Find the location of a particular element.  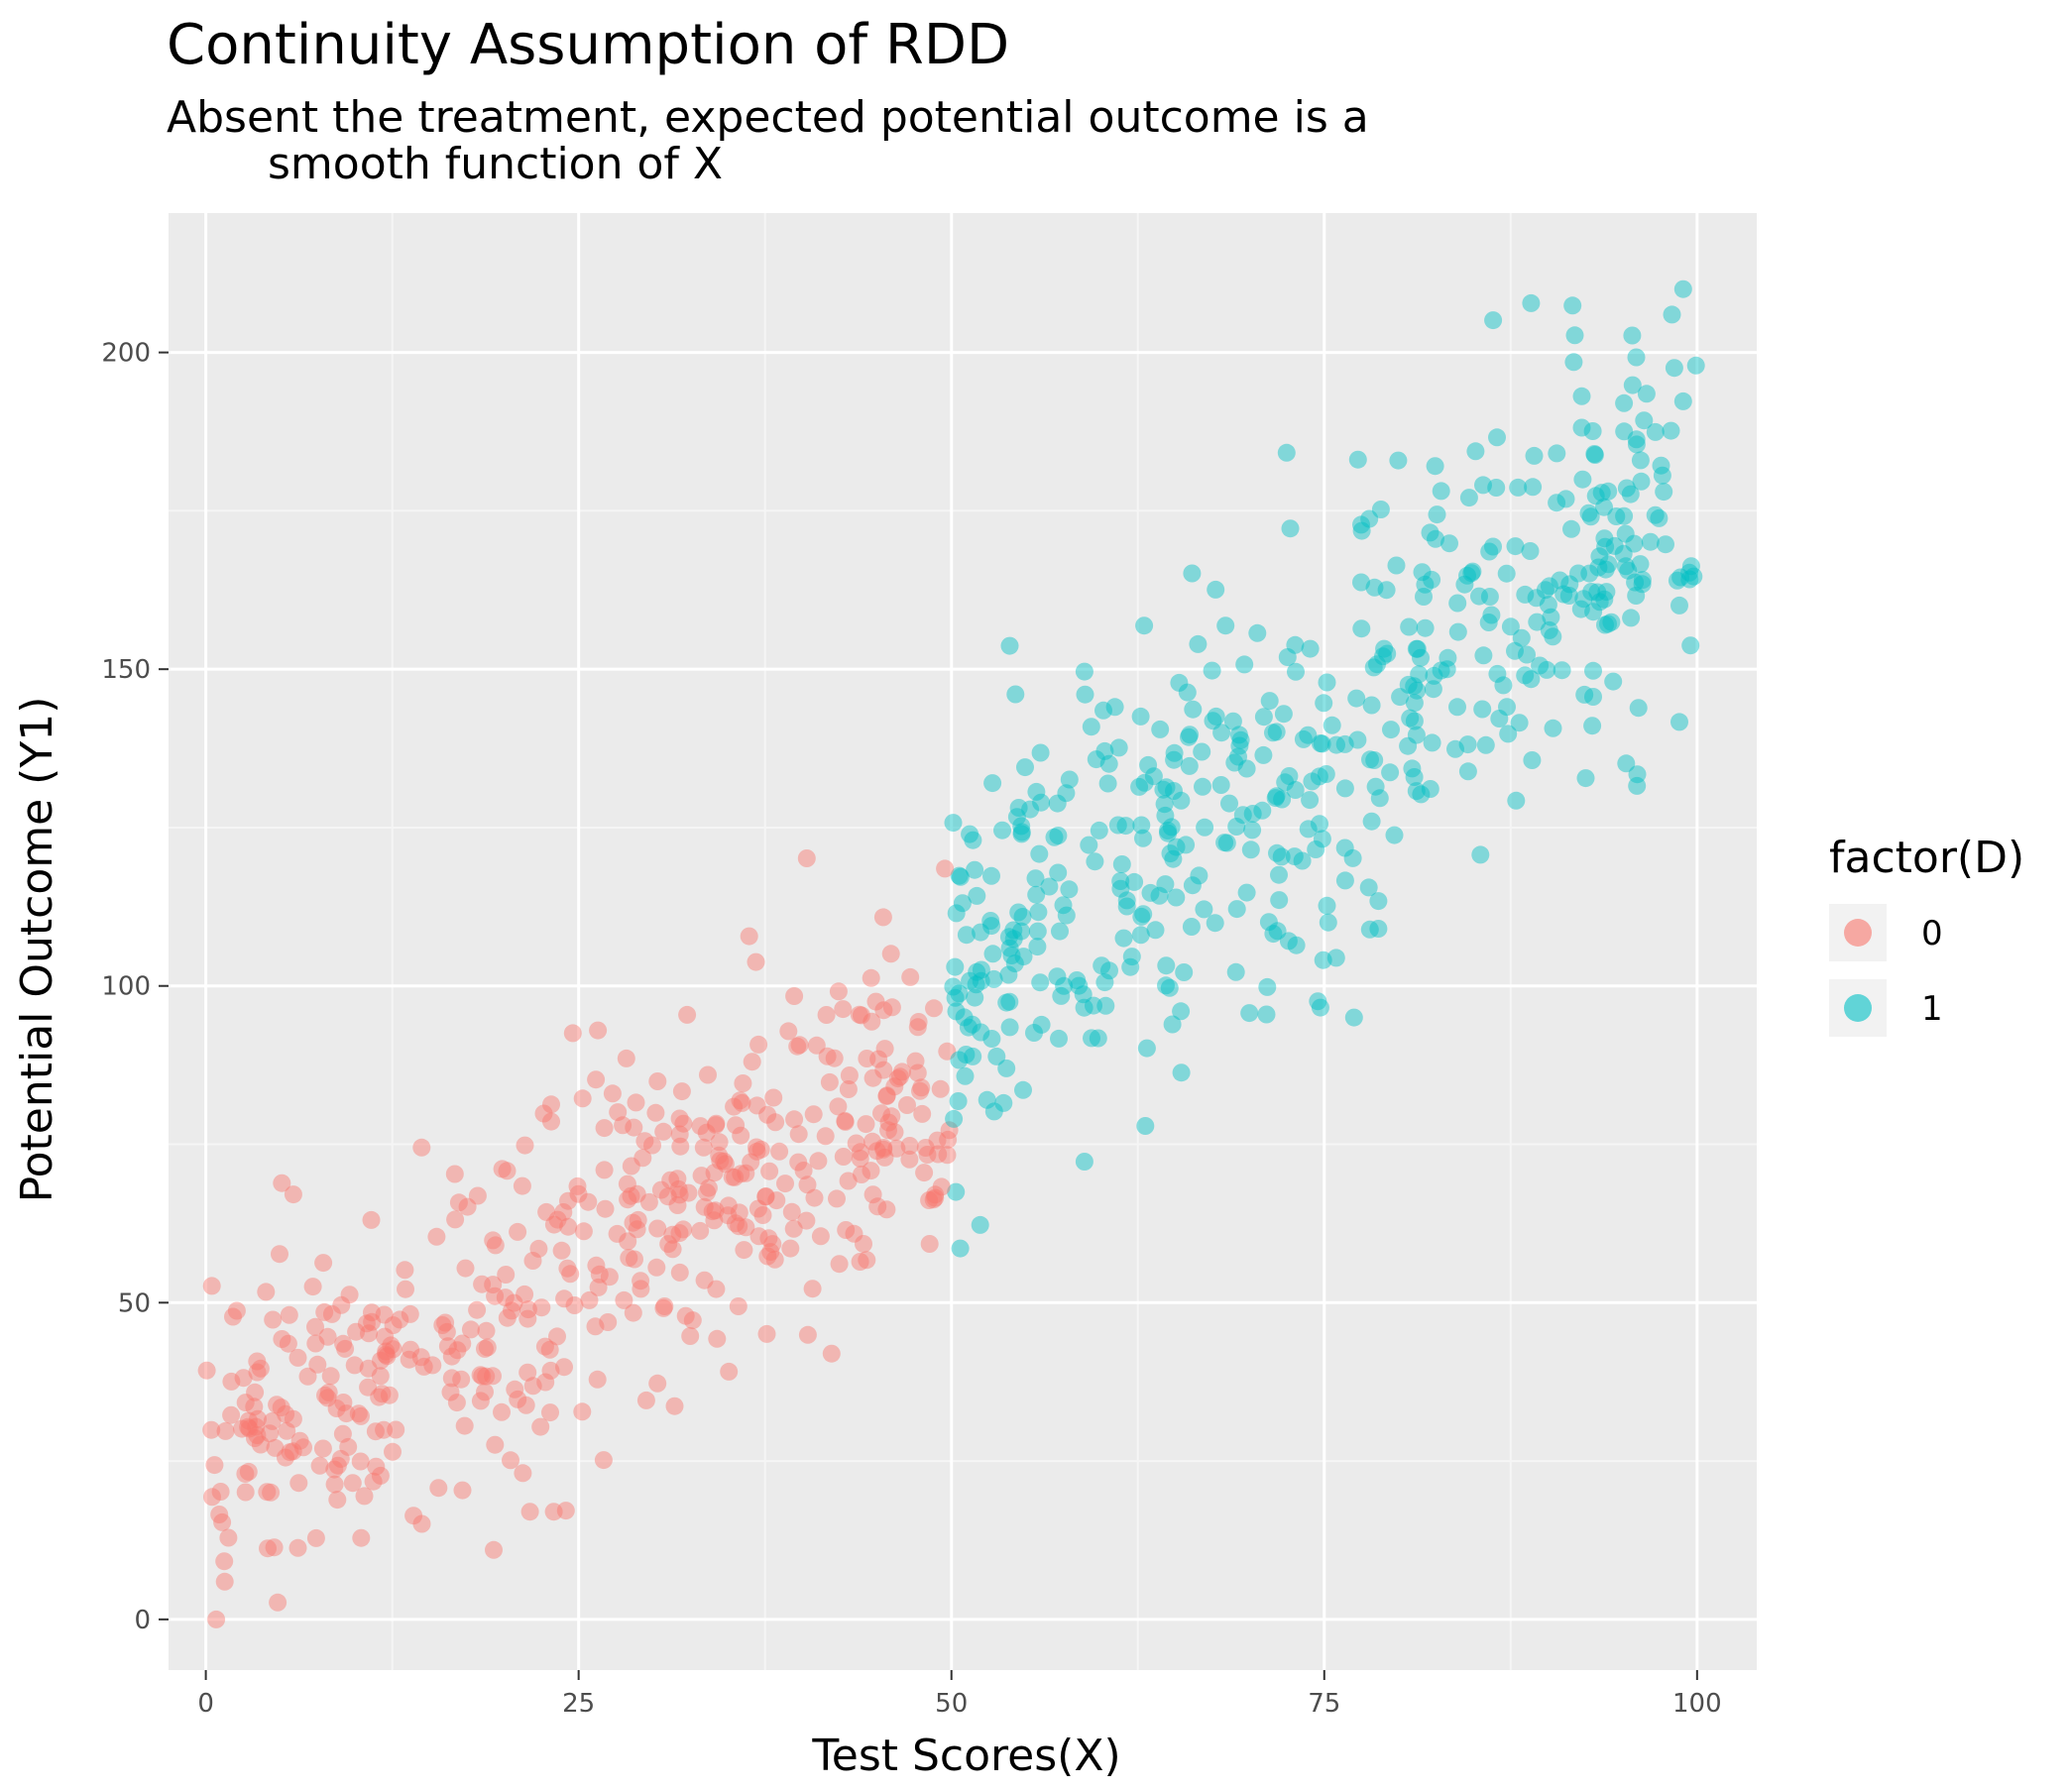

x-axis-title: Test Scores(X) is located at coordinates (965, 1756).